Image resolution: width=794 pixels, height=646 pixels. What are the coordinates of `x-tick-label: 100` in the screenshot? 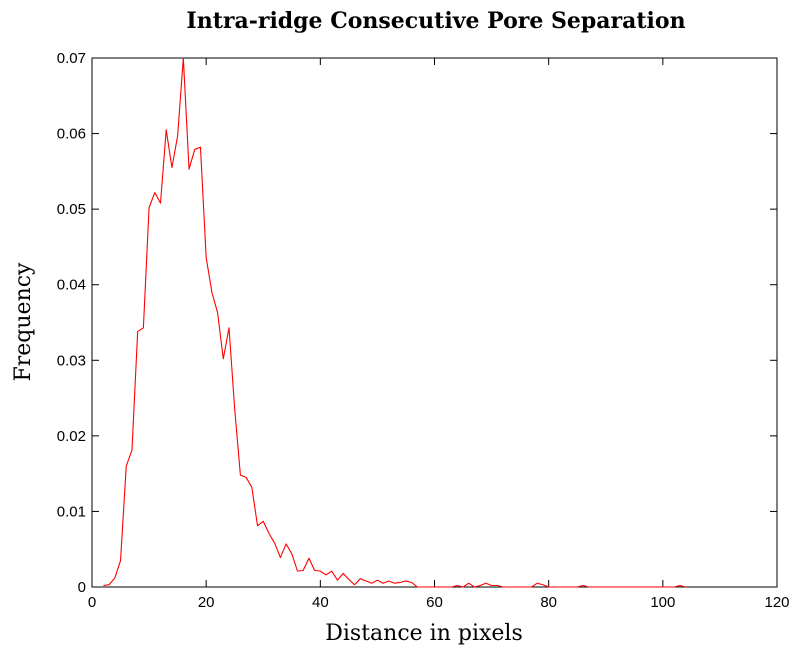 It's located at (662, 602).